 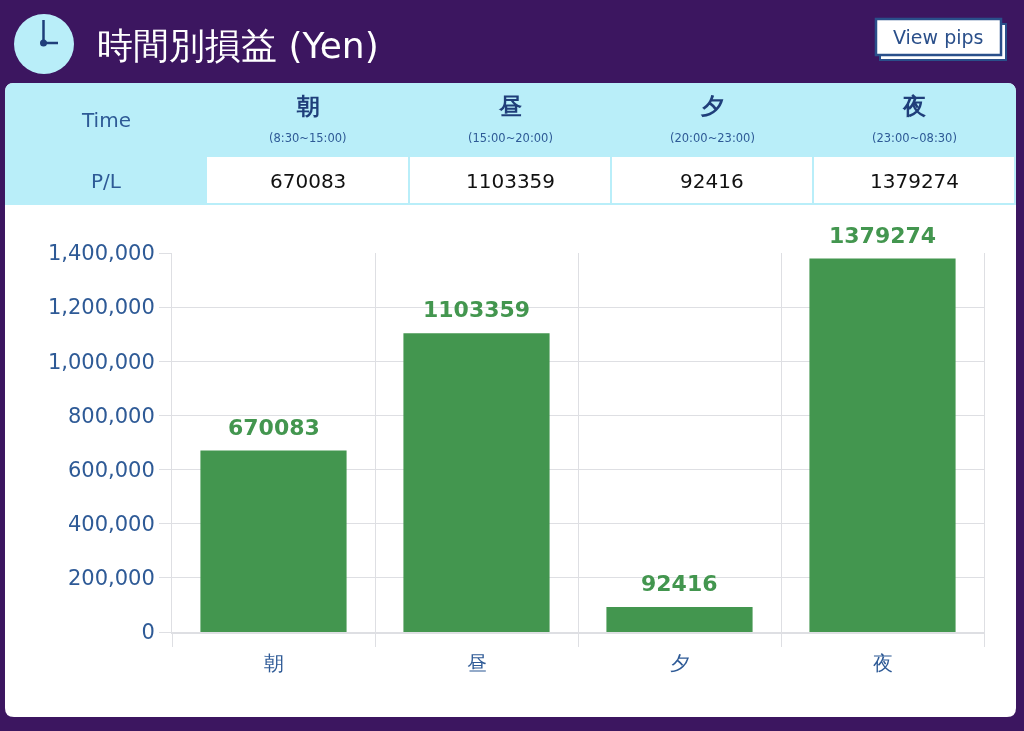 I want to click on category-label: 朝, so click(x=308, y=106).